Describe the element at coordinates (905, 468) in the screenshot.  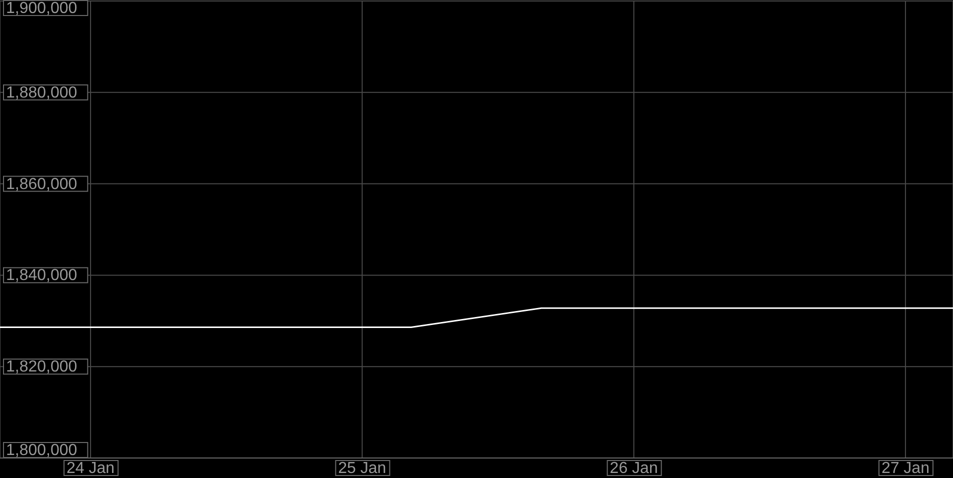
I see `x-tick-label: 27 Jan` at that location.